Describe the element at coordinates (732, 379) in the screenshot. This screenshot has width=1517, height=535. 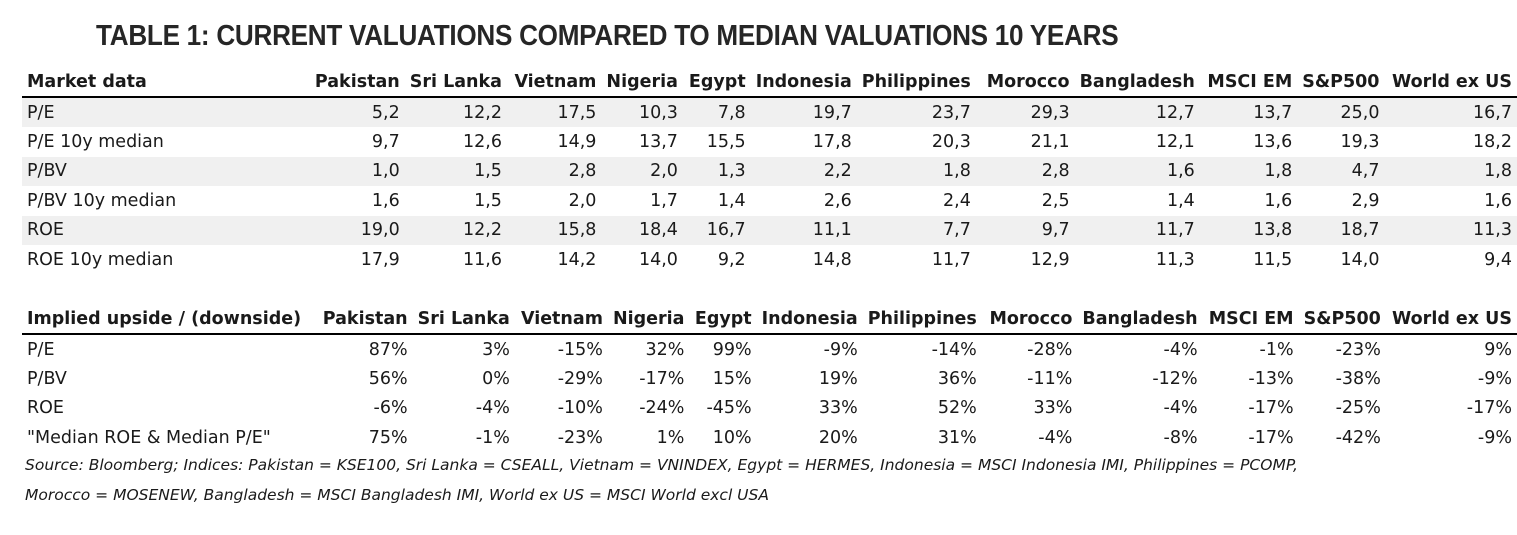
I see `table-cell: 15%` at that location.